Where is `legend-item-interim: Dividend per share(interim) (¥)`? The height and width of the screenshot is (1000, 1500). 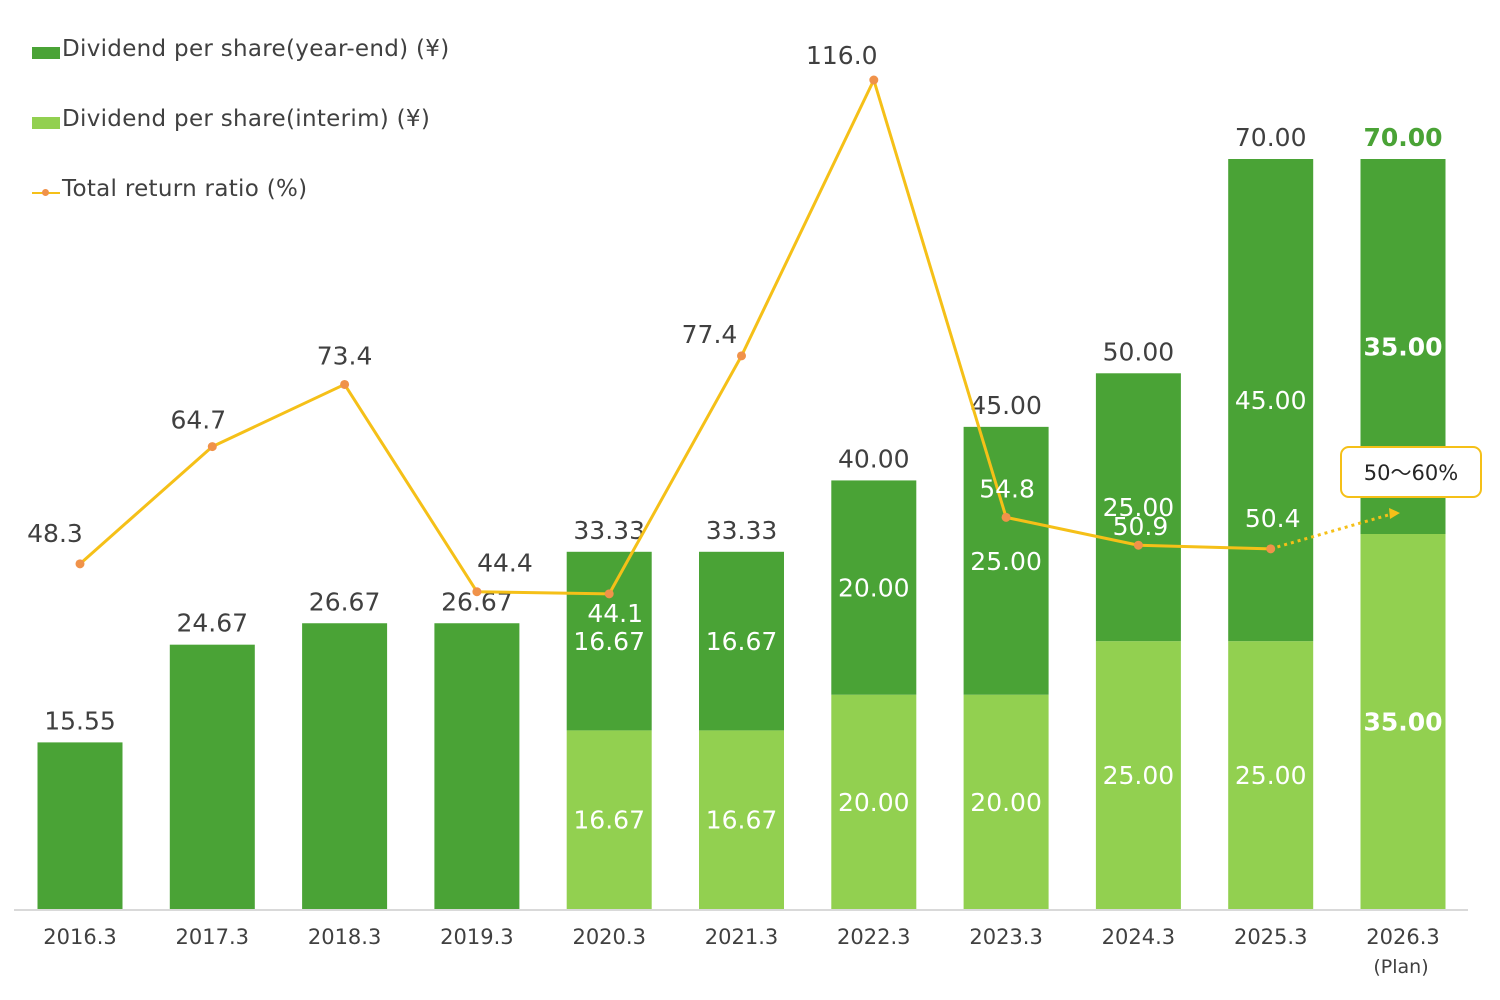
legend-item-interim: Dividend per share(interim) (¥) is located at coordinates (241, 119).